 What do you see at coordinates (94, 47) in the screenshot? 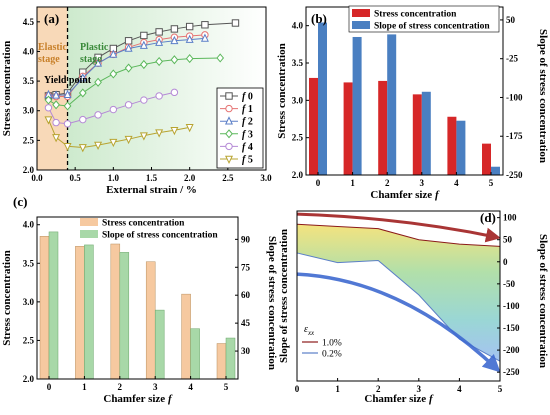
I see `plastic-label: Plastic` at bounding box center [94, 47].